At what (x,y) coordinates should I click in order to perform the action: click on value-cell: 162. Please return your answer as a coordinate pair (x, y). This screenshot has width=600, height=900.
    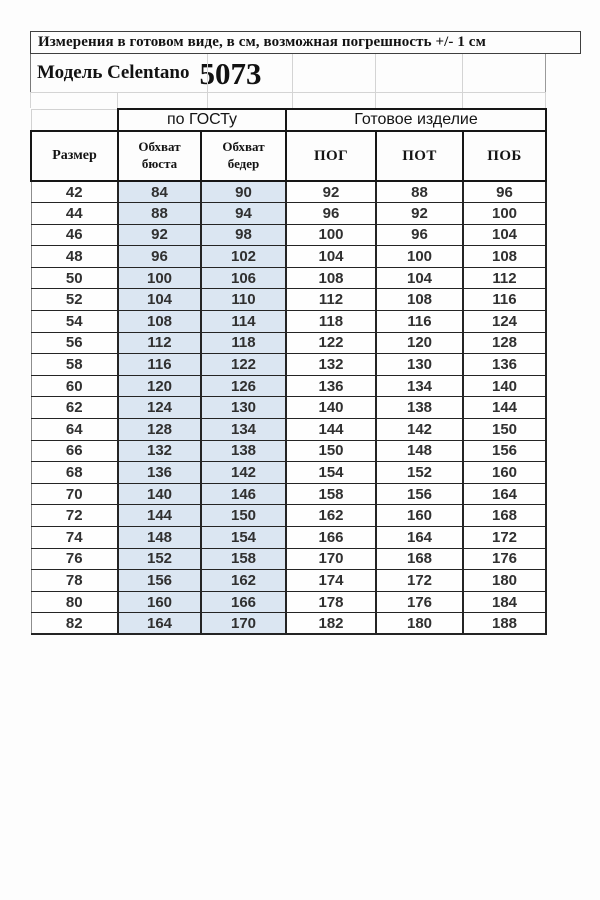
    Looking at the image, I should click on (331, 515).